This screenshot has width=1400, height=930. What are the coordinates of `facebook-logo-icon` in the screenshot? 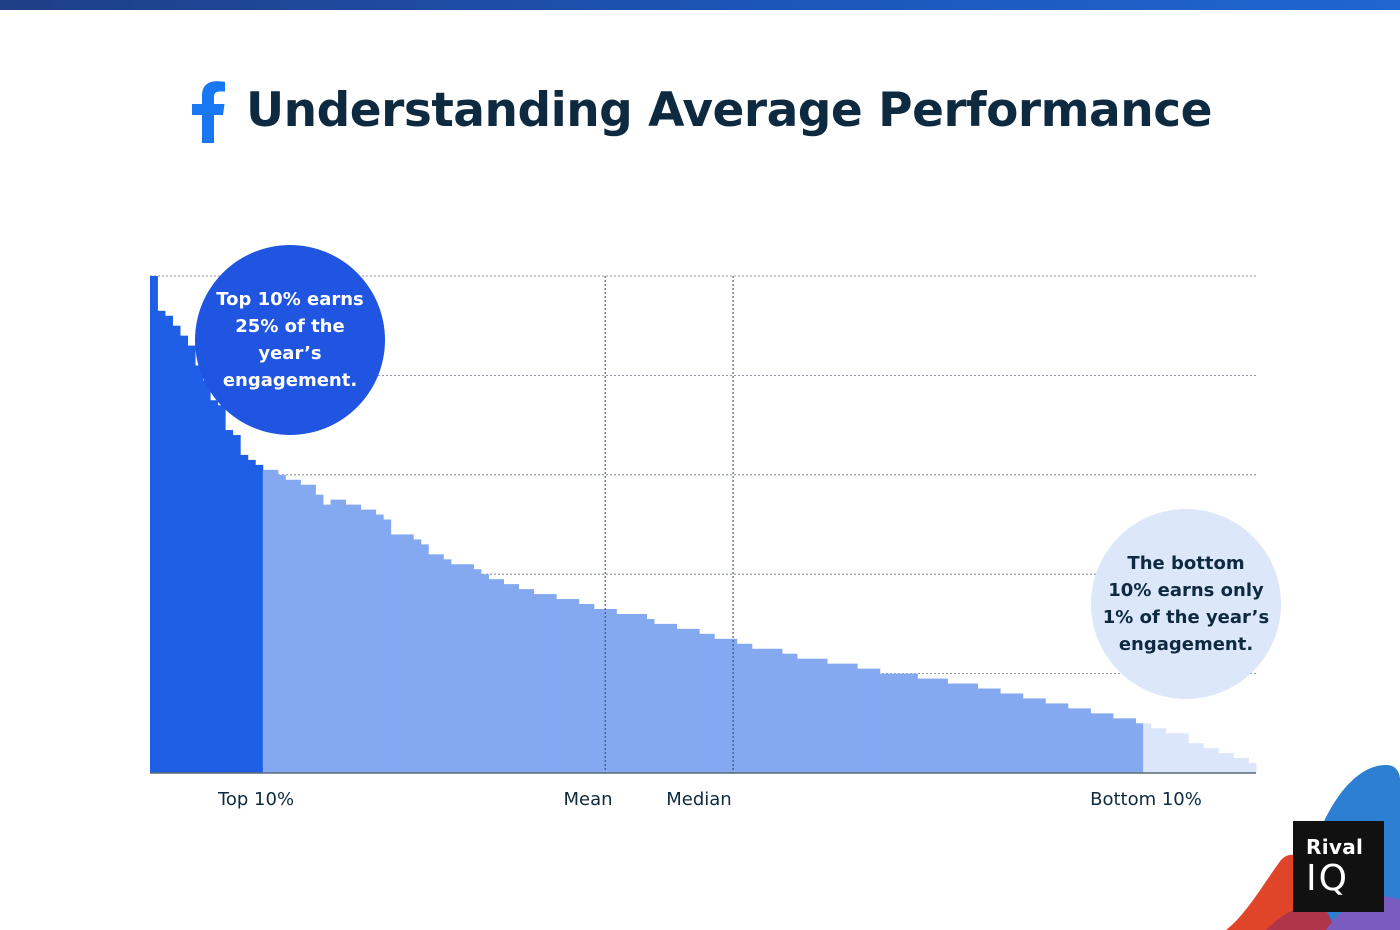 It's located at (209, 112).